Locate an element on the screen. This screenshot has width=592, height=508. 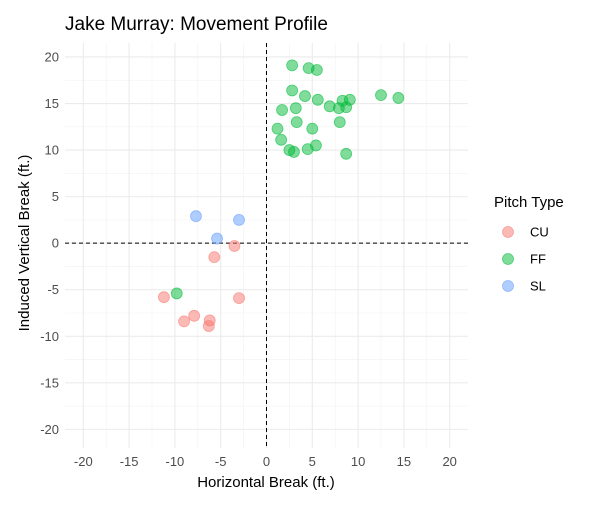
legend: Pitch Type CU FF SL is located at coordinates (529, 244).